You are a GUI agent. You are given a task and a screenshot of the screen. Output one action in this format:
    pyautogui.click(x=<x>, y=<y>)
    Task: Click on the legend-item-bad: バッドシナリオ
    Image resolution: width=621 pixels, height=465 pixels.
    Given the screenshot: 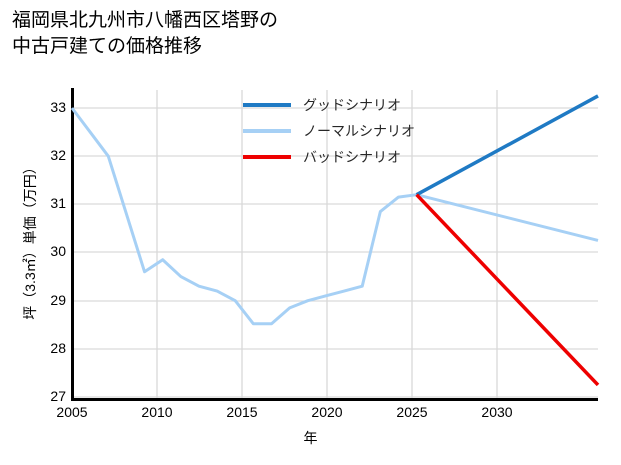 What is the action you would take?
    pyautogui.click(x=329, y=157)
    